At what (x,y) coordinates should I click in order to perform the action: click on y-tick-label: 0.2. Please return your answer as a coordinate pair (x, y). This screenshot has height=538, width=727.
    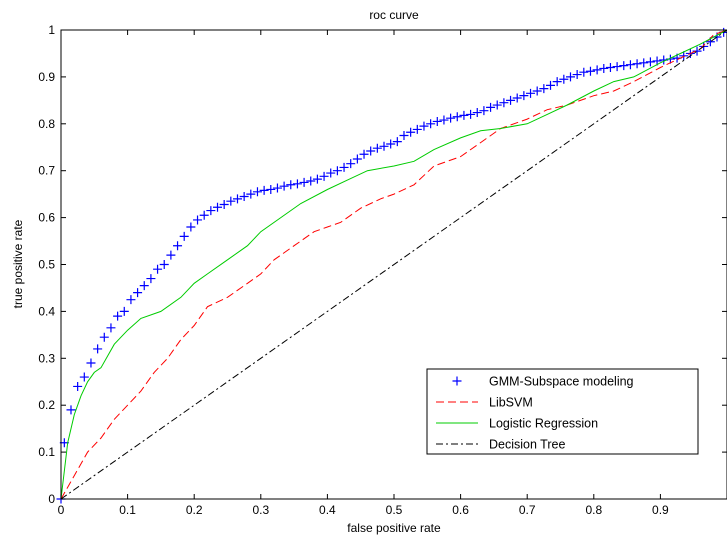
    Looking at the image, I should click on (46, 405).